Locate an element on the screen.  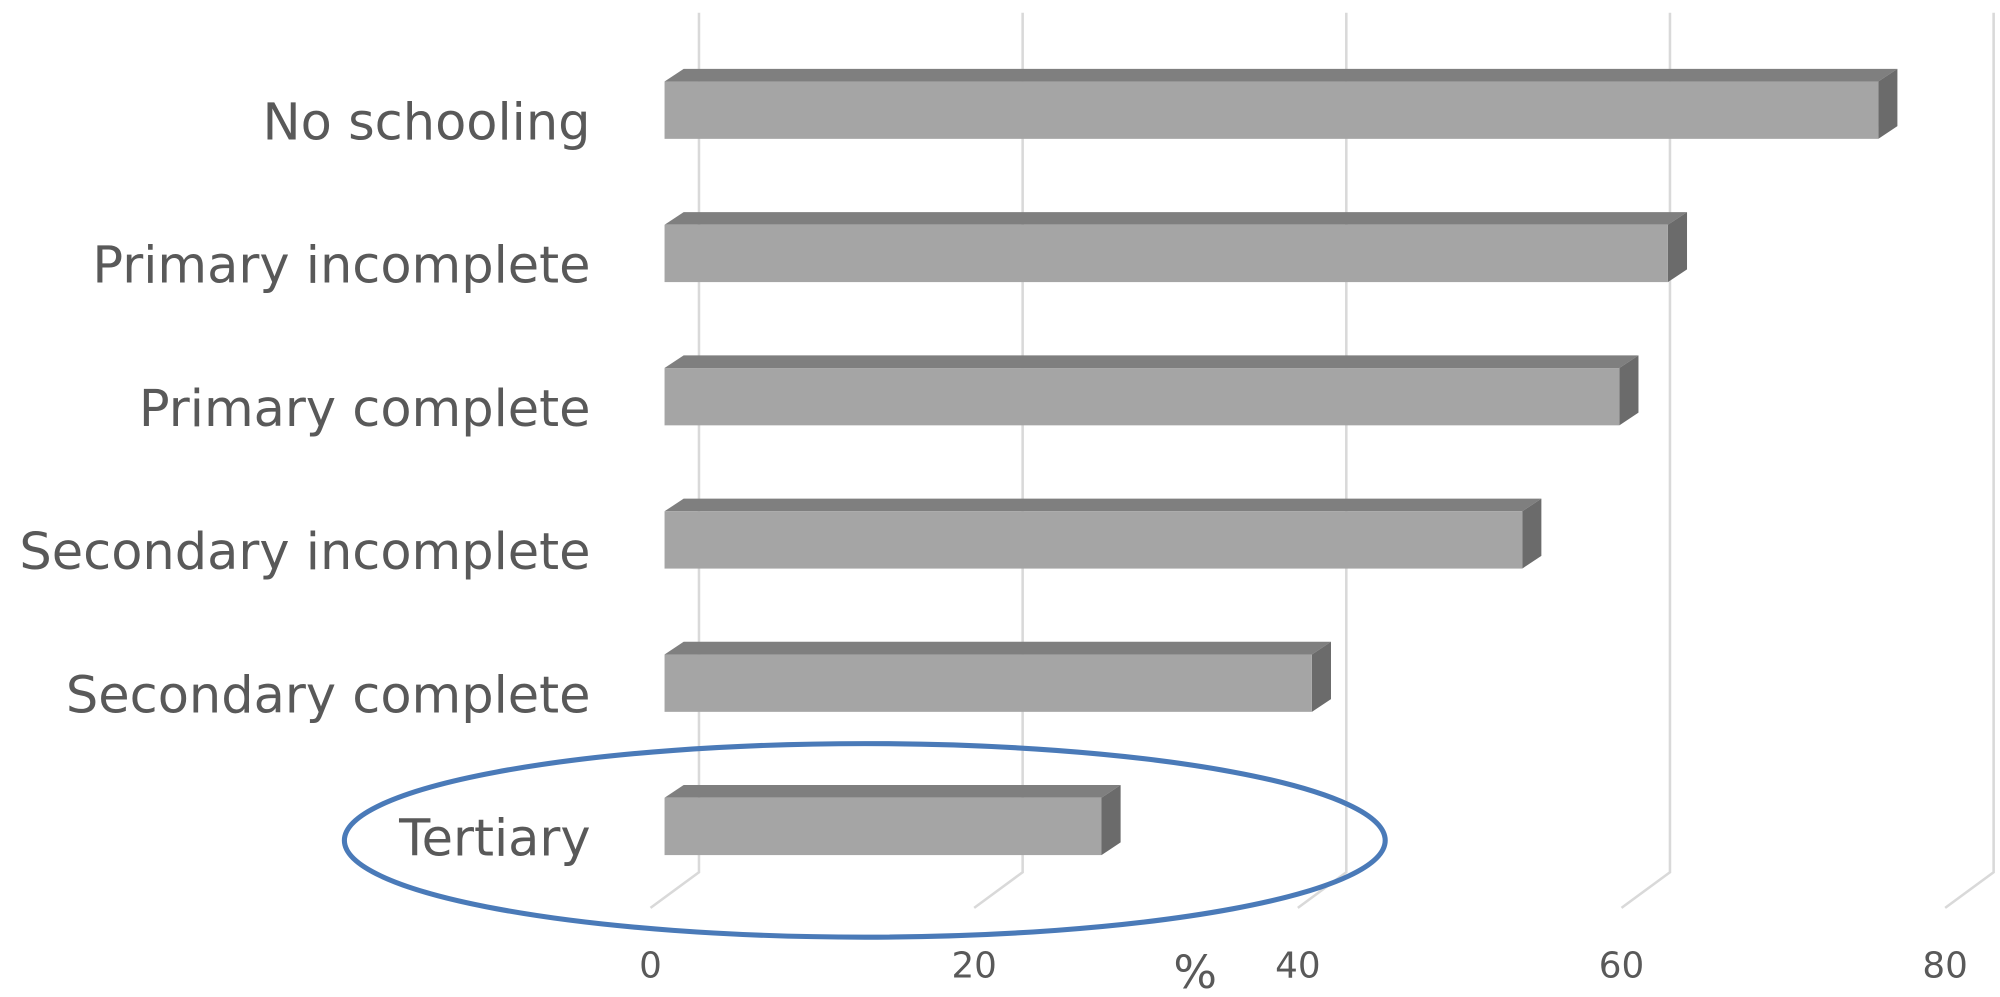
y-tick-label: Primary incomplete is located at coordinates (341, 266).